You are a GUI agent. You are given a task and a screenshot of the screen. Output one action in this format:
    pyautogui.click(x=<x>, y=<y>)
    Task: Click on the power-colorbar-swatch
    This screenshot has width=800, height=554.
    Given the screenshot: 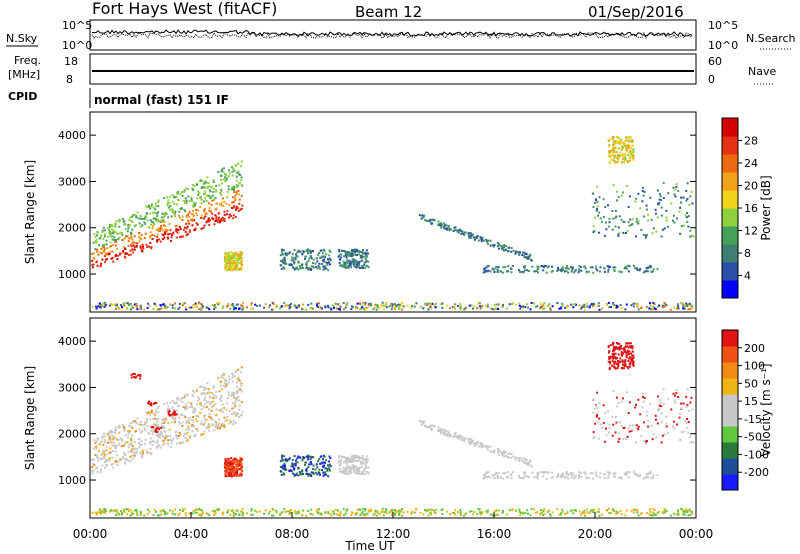 What is the action you would take?
    pyautogui.click(x=730, y=199)
    